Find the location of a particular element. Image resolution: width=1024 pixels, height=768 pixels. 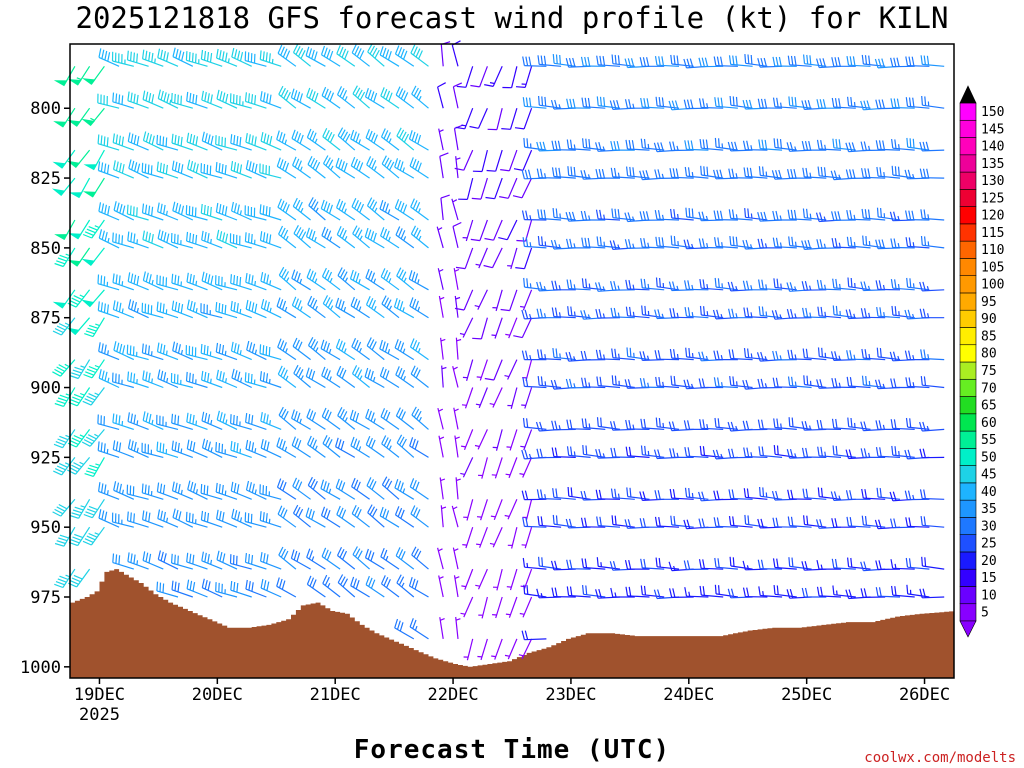

credit-text: coolwx.com/modelts is located at coordinates (940, 758).